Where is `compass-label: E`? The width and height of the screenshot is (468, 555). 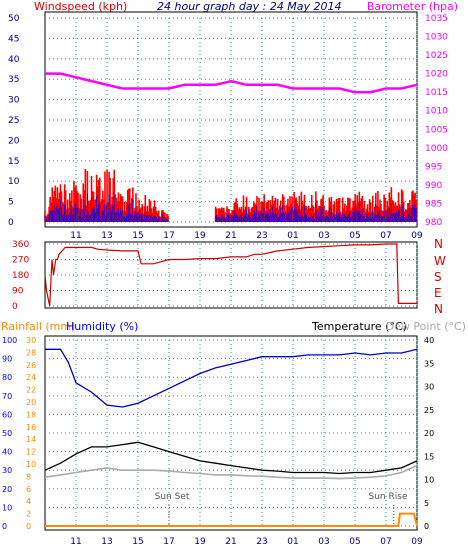 compass-label: E is located at coordinates (438, 293).